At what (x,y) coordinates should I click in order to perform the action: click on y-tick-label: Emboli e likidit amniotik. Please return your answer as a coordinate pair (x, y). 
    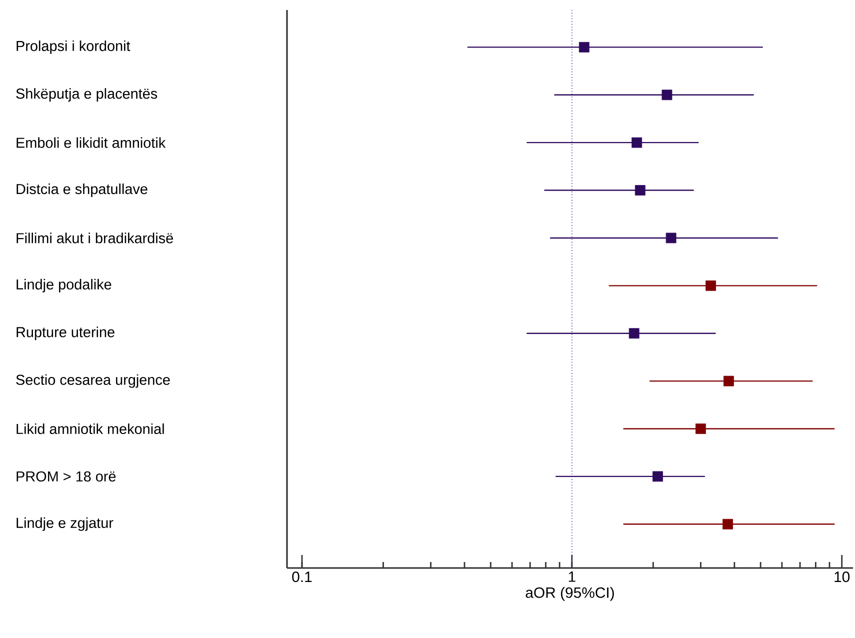
    Looking at the image, I should click on (91, 142).